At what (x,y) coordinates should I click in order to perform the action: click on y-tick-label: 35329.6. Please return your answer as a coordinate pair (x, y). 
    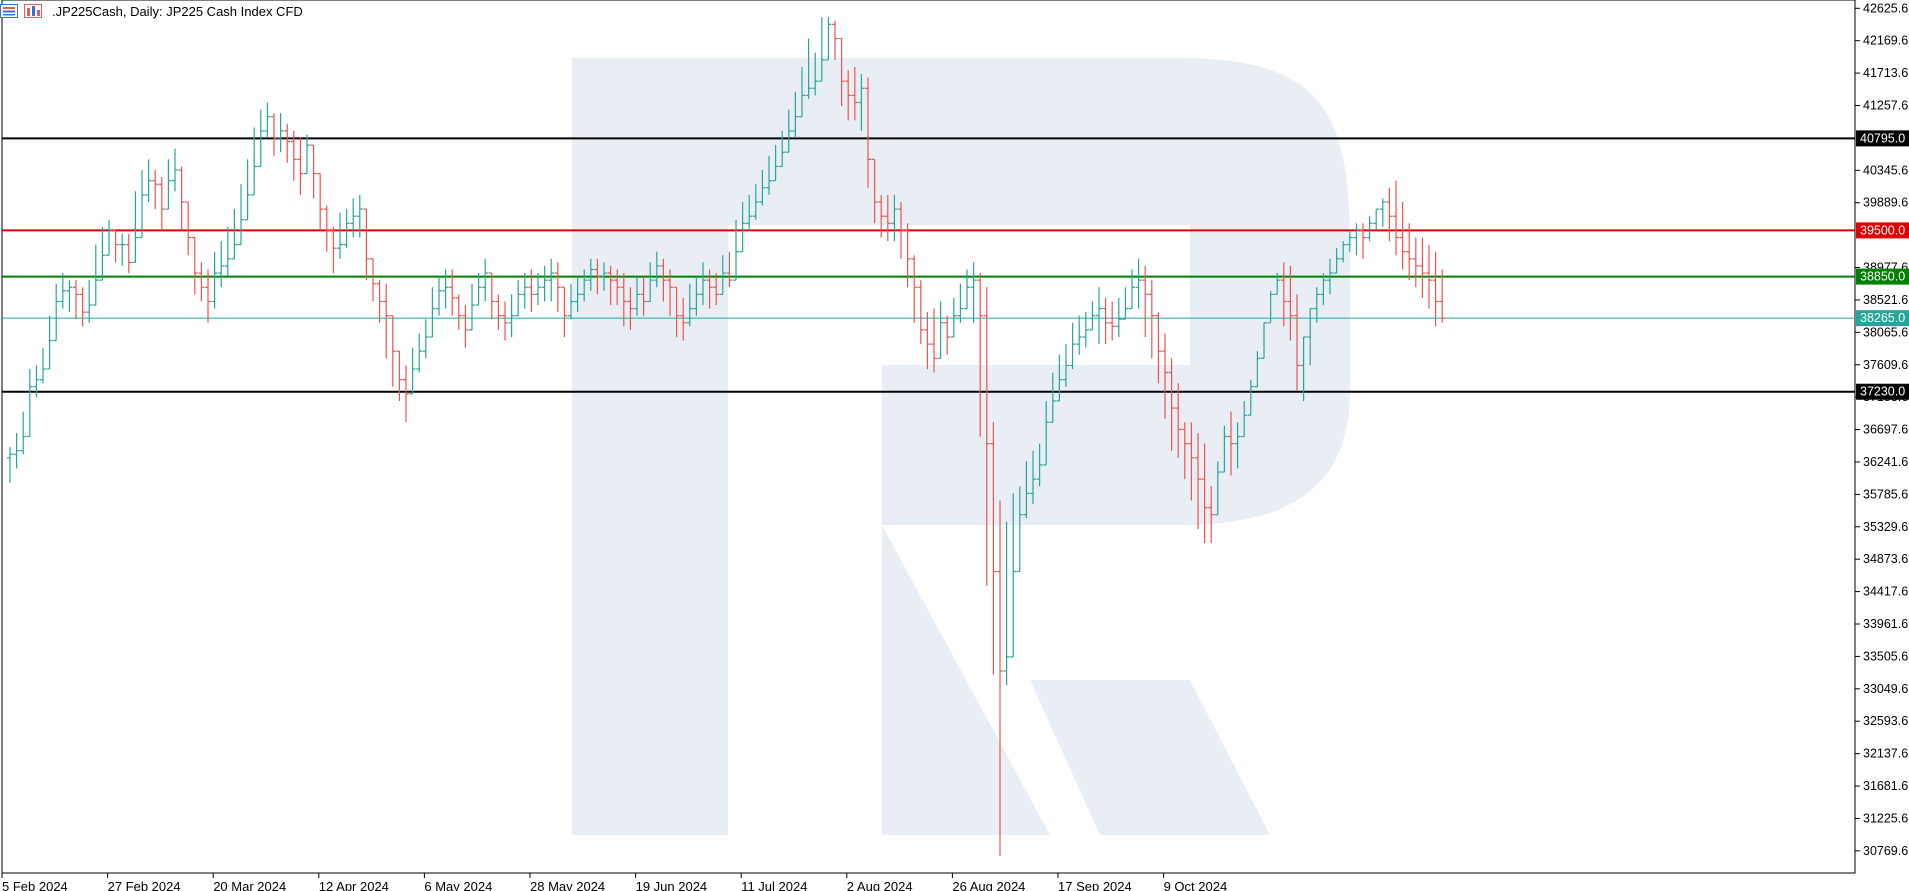
    Looking at the image, I should click on (1885, 527).